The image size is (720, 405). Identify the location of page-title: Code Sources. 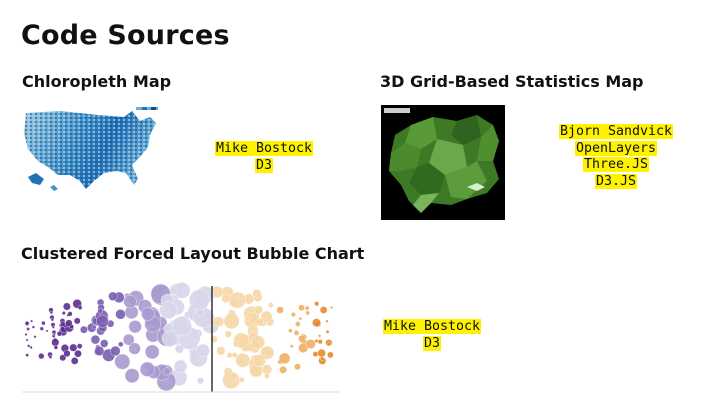
(125, 35).